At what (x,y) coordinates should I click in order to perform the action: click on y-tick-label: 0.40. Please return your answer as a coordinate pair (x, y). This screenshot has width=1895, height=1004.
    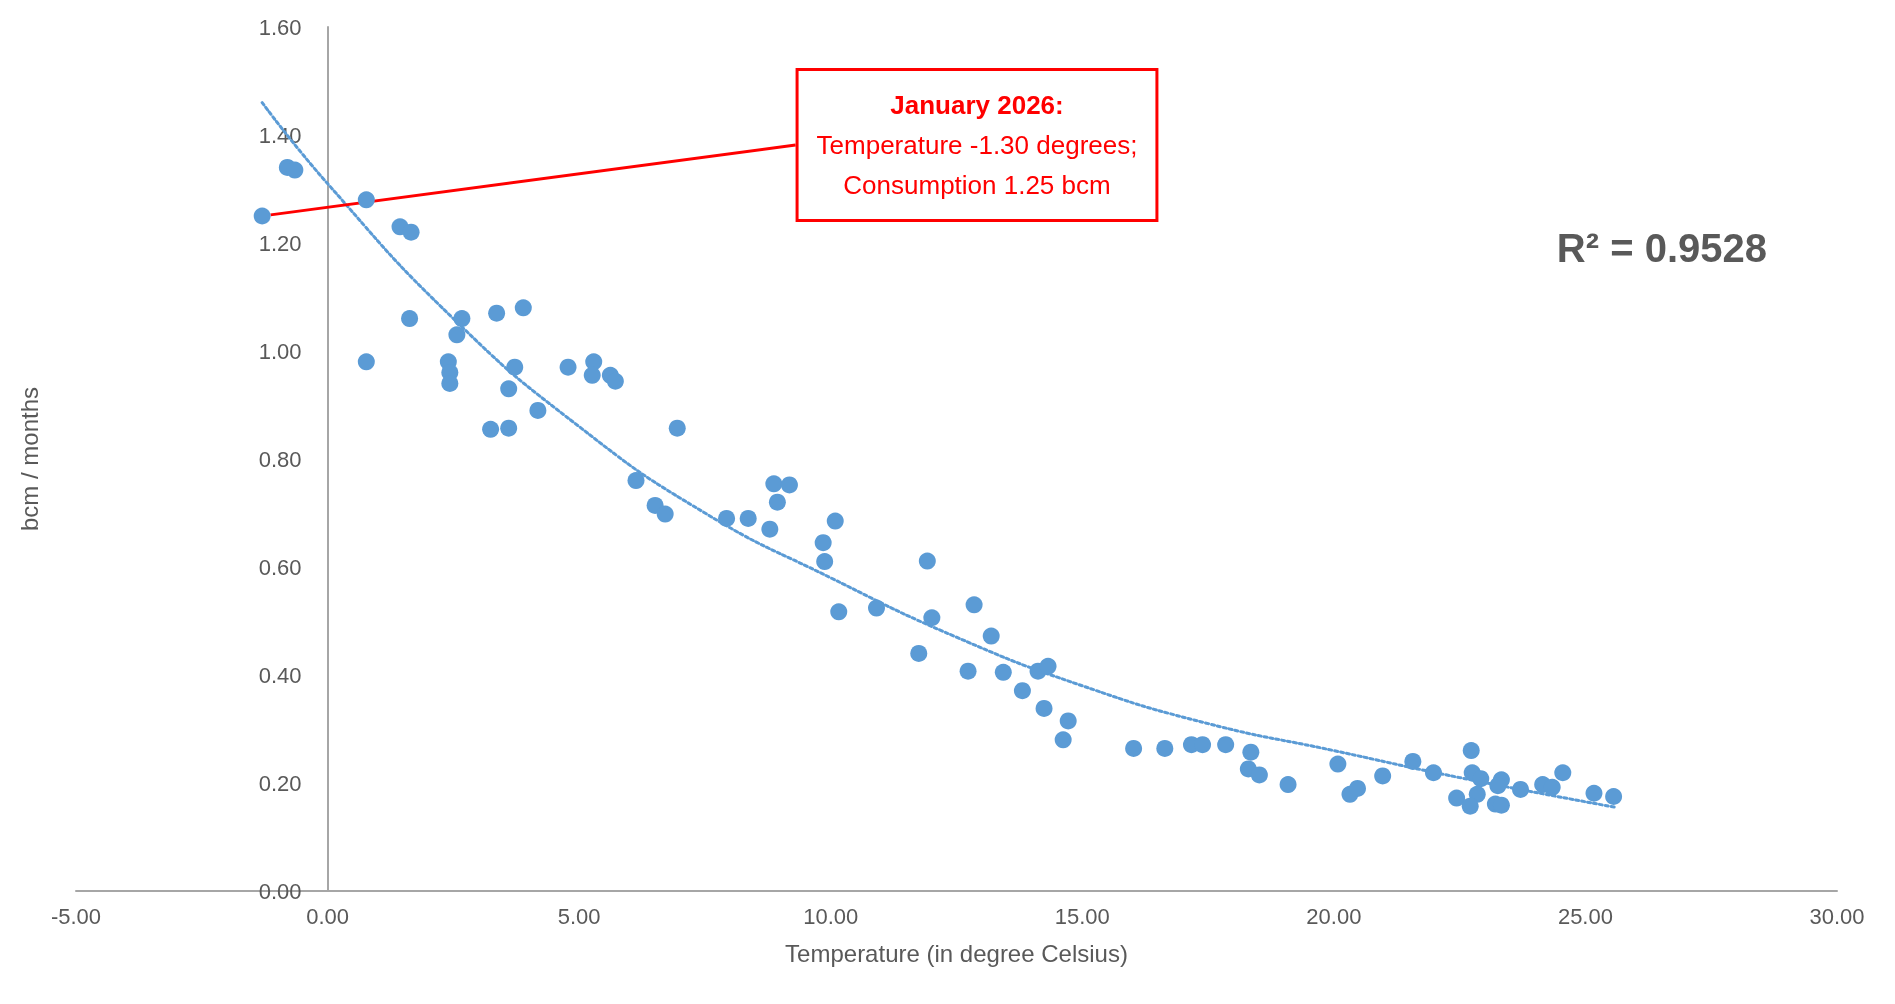
    Looking at the image, I should click on (280, 675).